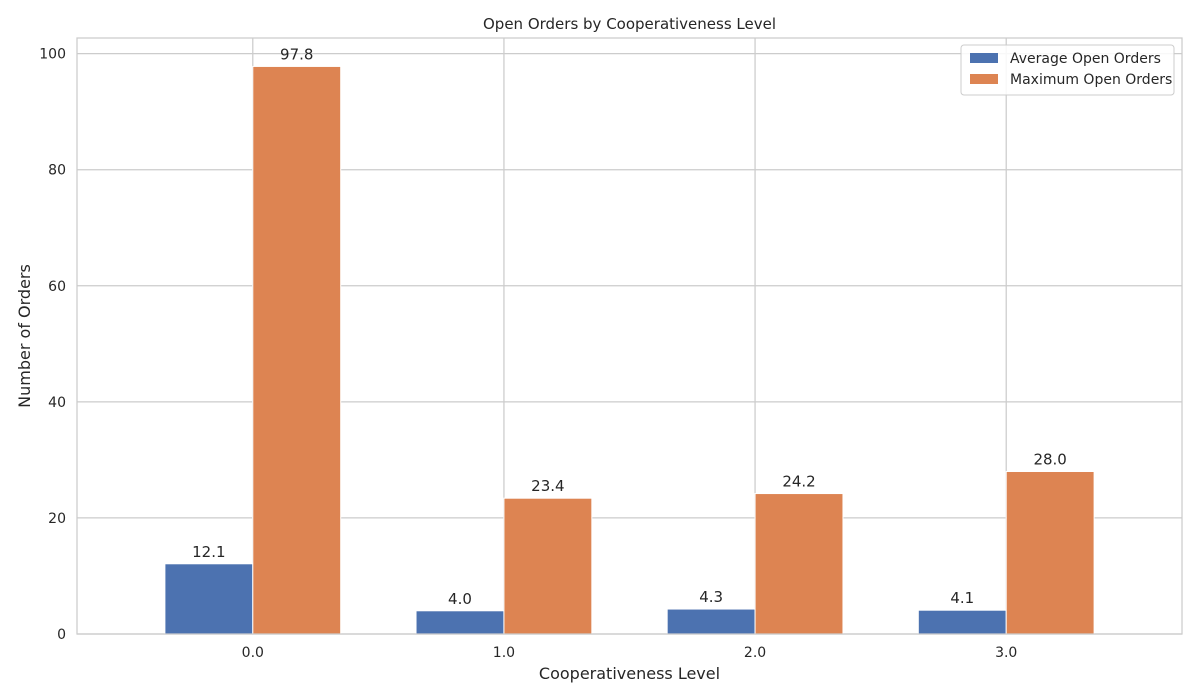 This screenshot has height=700, width=1200. Describe the element at coordinates (1049, 460) in the screenshot. I see `data-label-maximum-3: 28.0` at that location.